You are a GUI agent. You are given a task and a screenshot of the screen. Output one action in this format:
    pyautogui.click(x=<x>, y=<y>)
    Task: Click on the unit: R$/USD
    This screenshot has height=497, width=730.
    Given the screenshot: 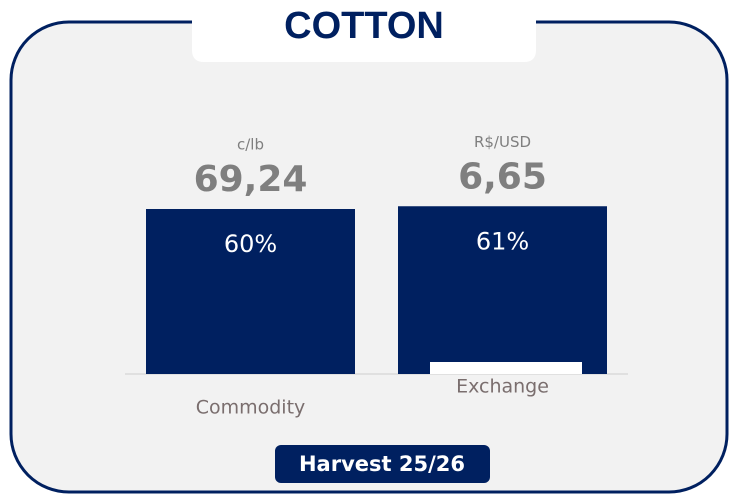 What is the action you would take?
    pyautogui.click(x=502, y=142)
    